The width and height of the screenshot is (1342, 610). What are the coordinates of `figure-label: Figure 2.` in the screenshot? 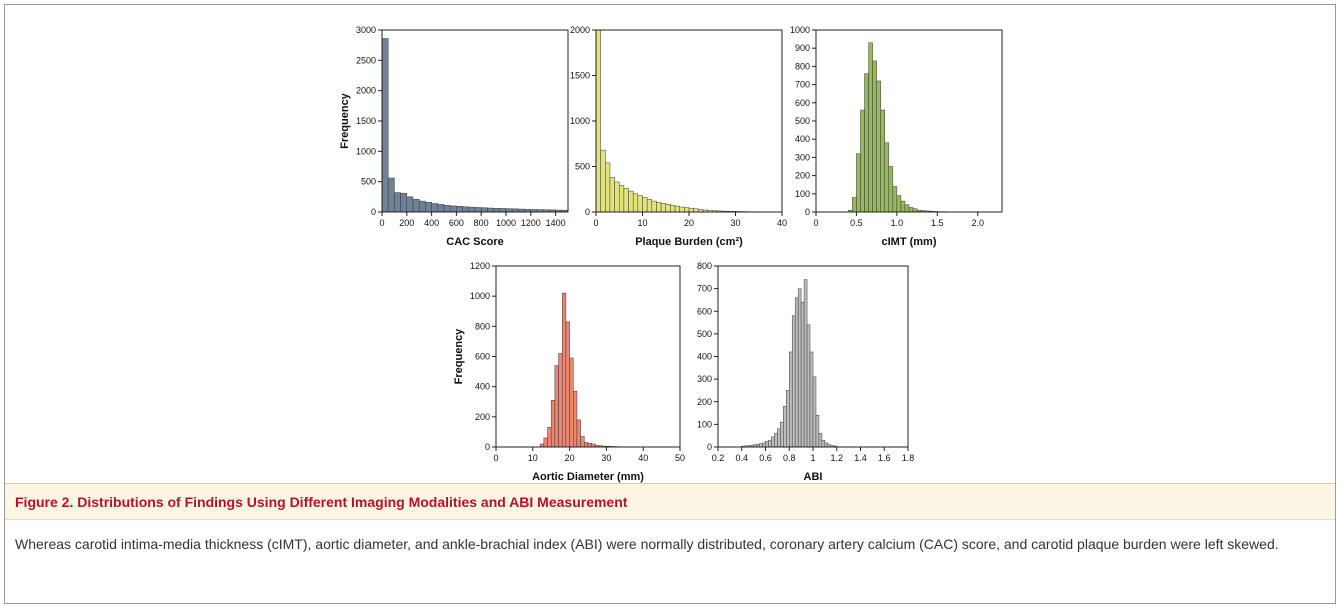 It's located at (44, 502).